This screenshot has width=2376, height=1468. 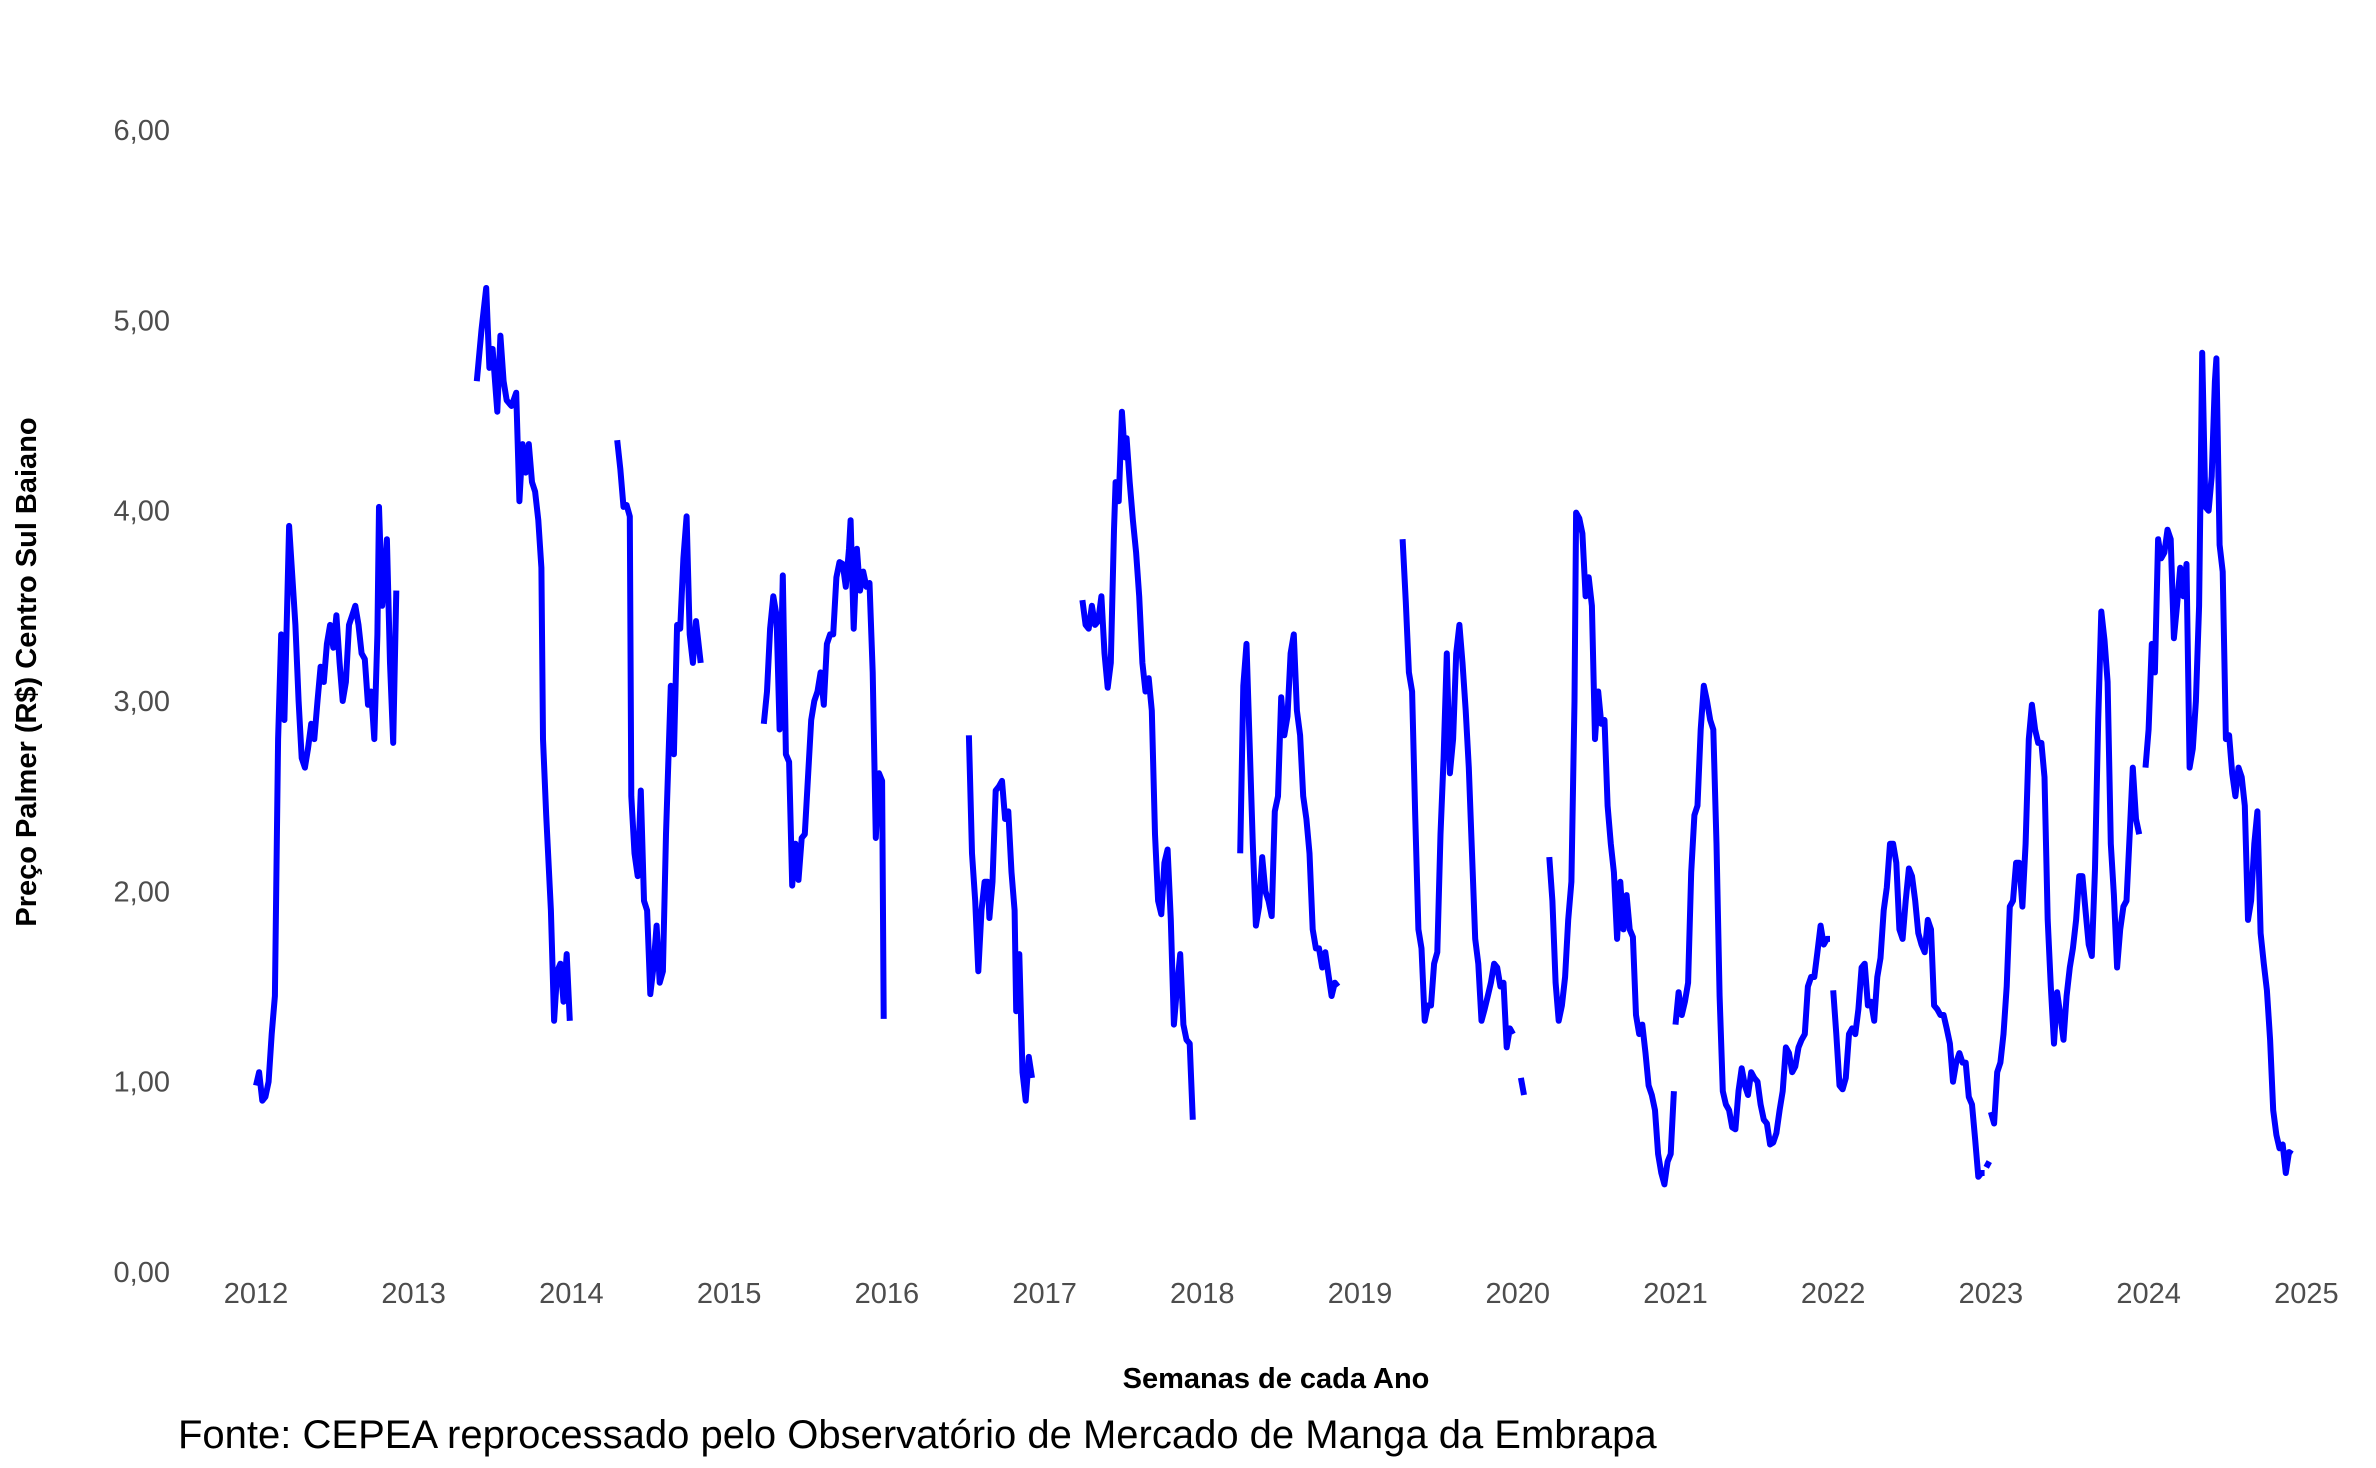 I want to click on y-tick-label: 4,00, so click(x=142, y=512).